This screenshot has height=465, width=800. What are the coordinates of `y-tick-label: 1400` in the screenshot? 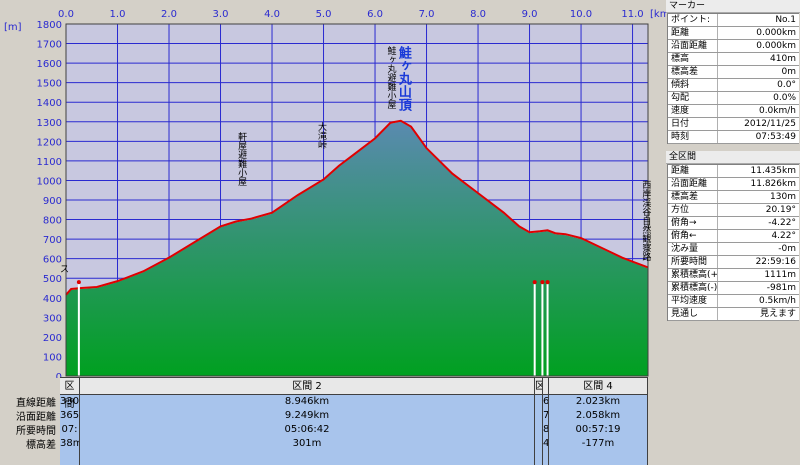 It's located at (49, 103).